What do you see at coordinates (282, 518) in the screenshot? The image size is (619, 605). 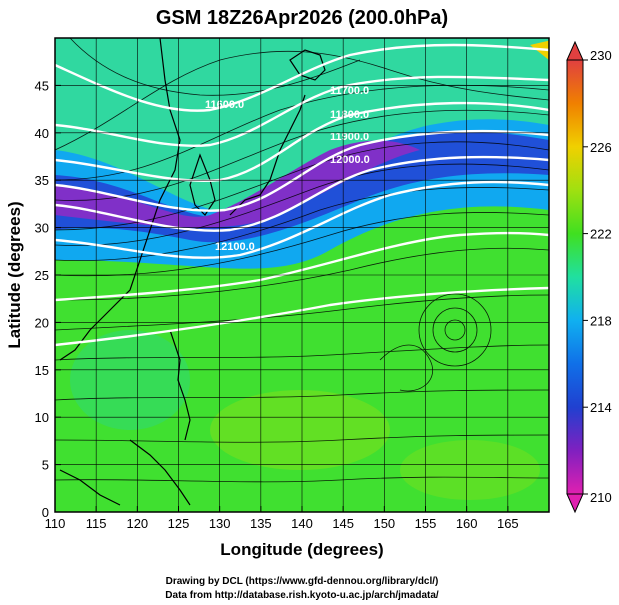 I see `x-axis-ticks: 110 115 120 125 130 135 140 145 150 155 160 165` at bounding box center [282, 518].